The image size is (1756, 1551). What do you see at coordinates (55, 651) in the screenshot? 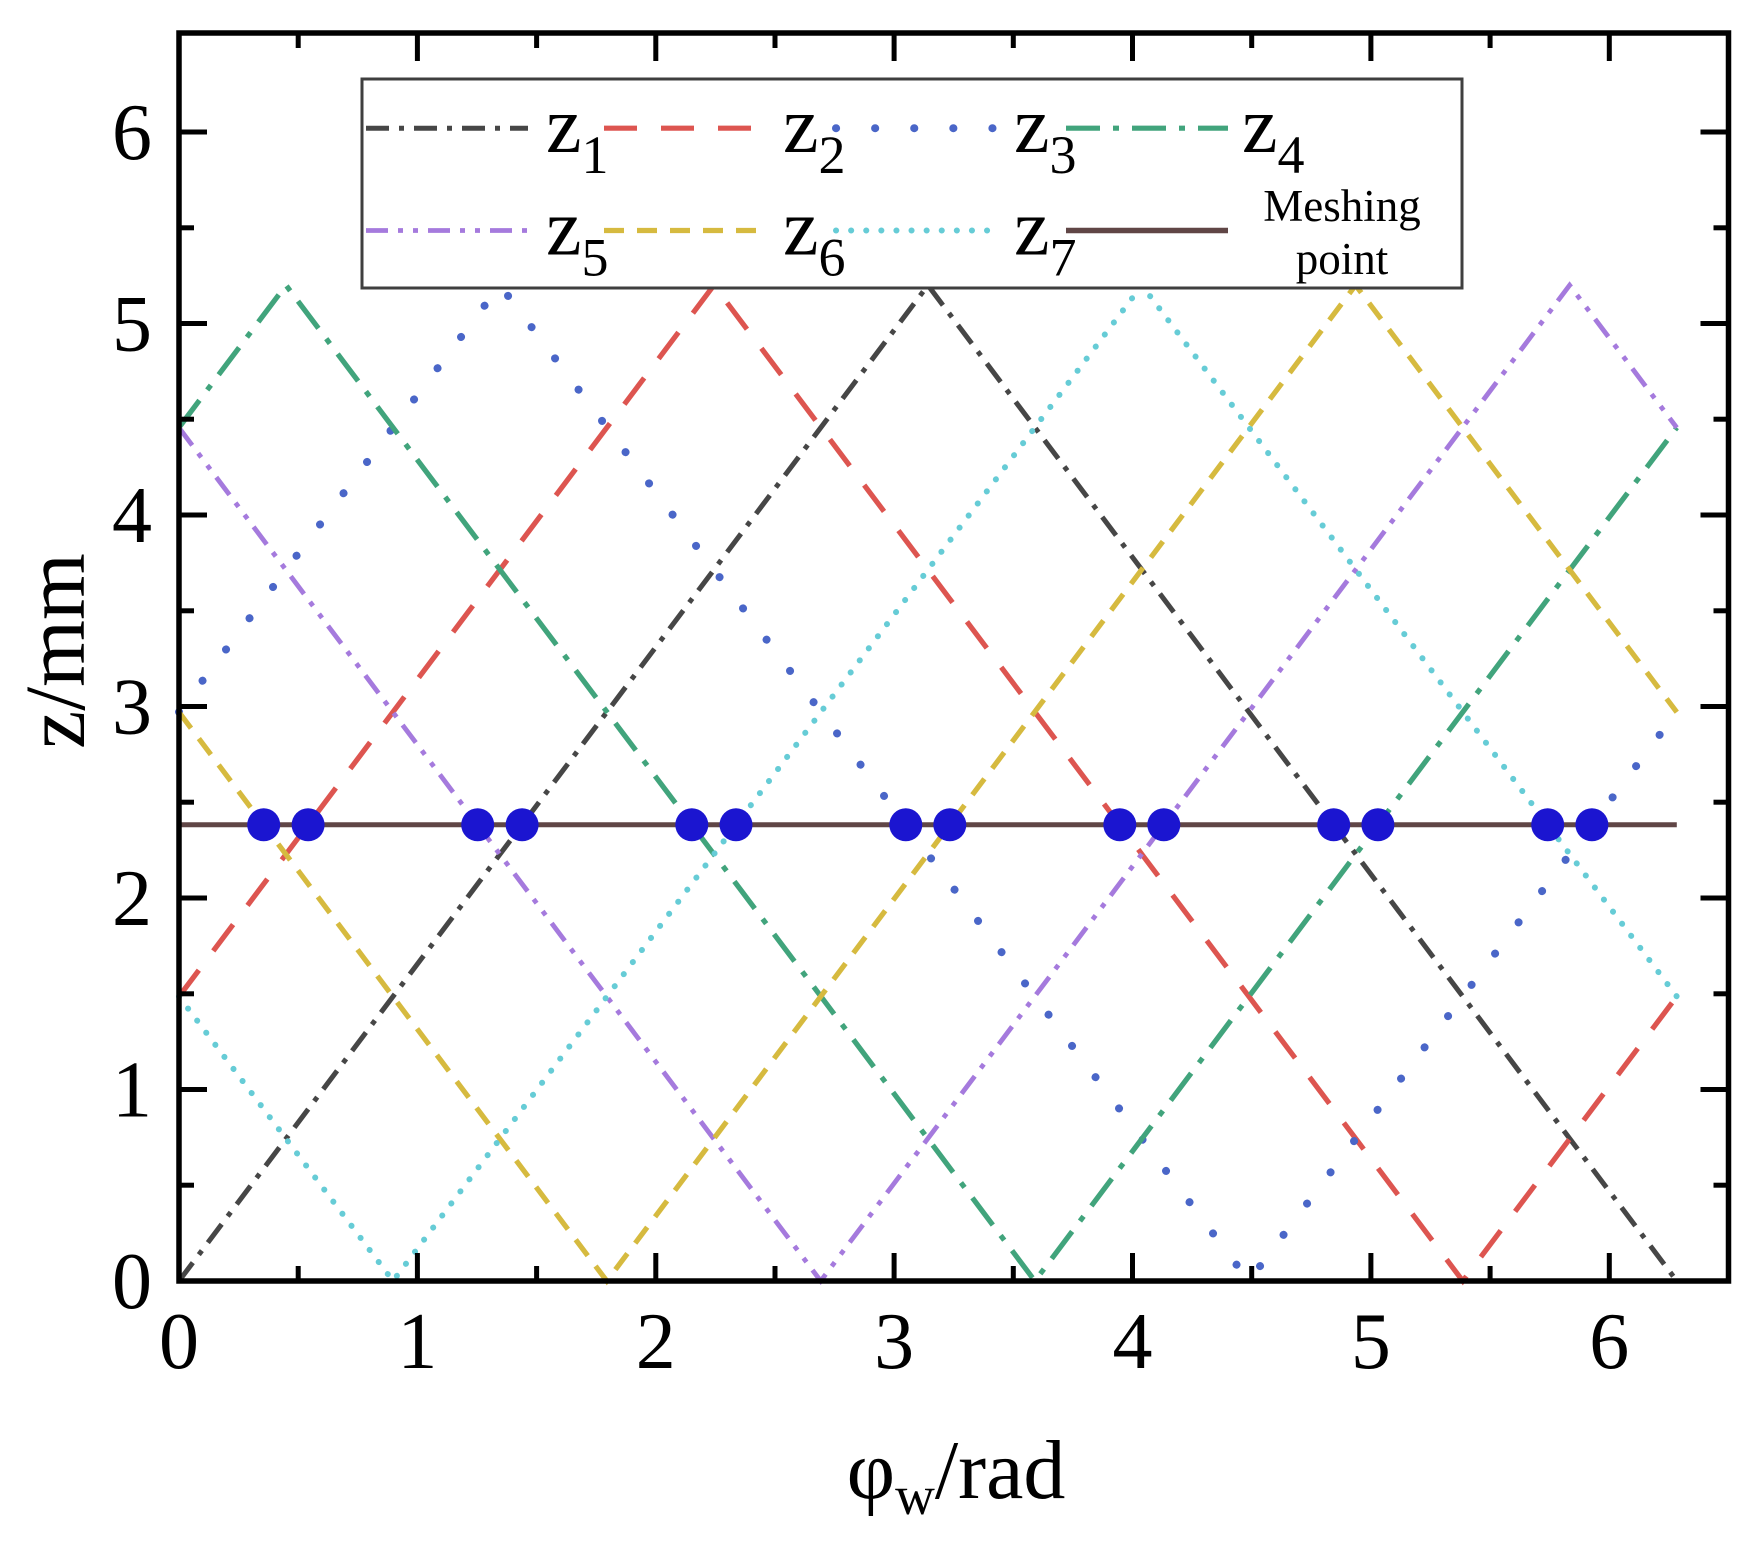
I see `svg-text: z/mm` at bounding box center [55, 651].